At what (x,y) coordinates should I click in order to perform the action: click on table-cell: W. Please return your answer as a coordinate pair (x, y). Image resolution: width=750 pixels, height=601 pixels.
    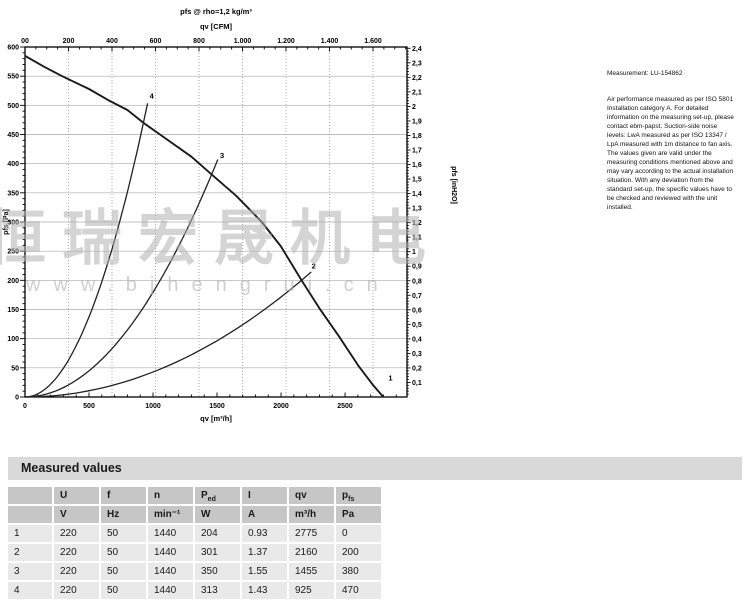
    Looking at the image, I should click on (217, 514).